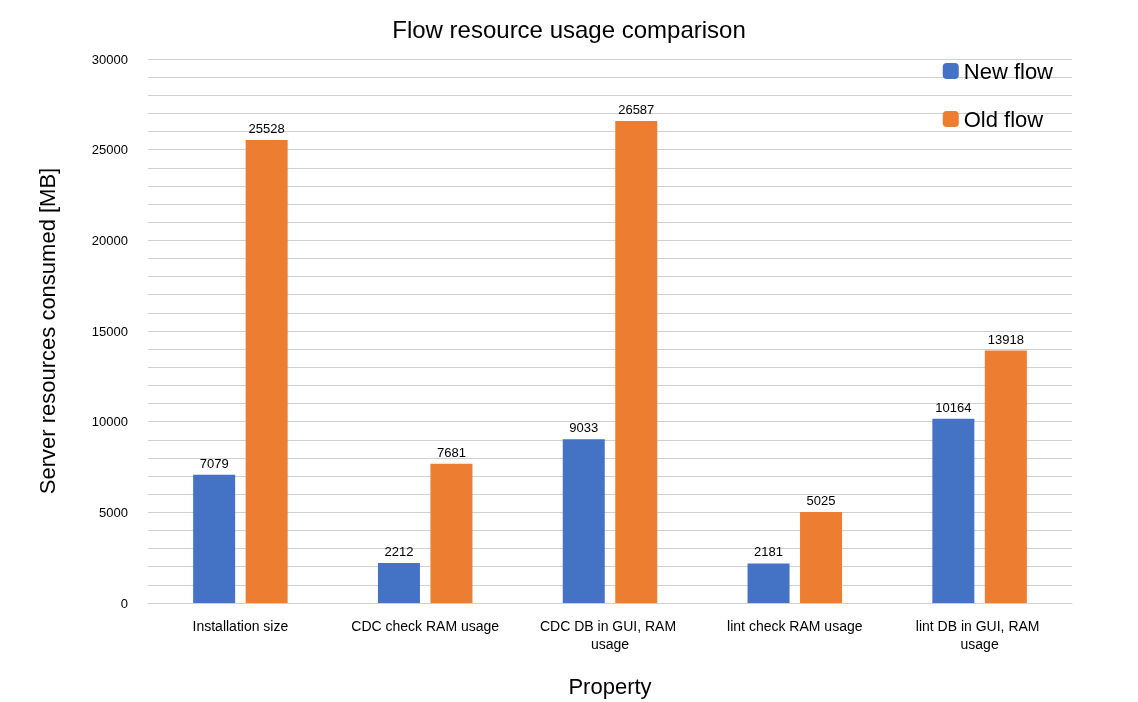 This screenshot has height=702, width=1138. I want to click on x-tick-label: lint DB in GUI, RAM usage, so click(979, 635).